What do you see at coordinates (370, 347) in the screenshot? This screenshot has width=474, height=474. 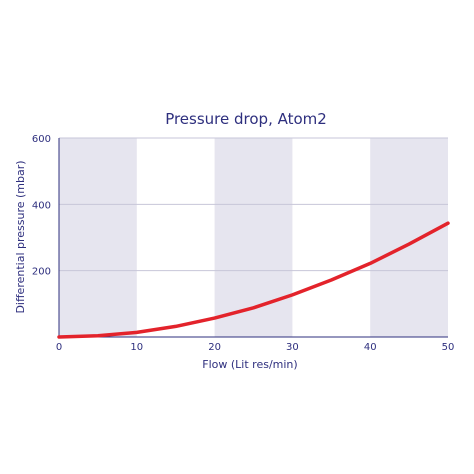 I see `x-tick-label-40: 40` at bounding box center [370, 347].